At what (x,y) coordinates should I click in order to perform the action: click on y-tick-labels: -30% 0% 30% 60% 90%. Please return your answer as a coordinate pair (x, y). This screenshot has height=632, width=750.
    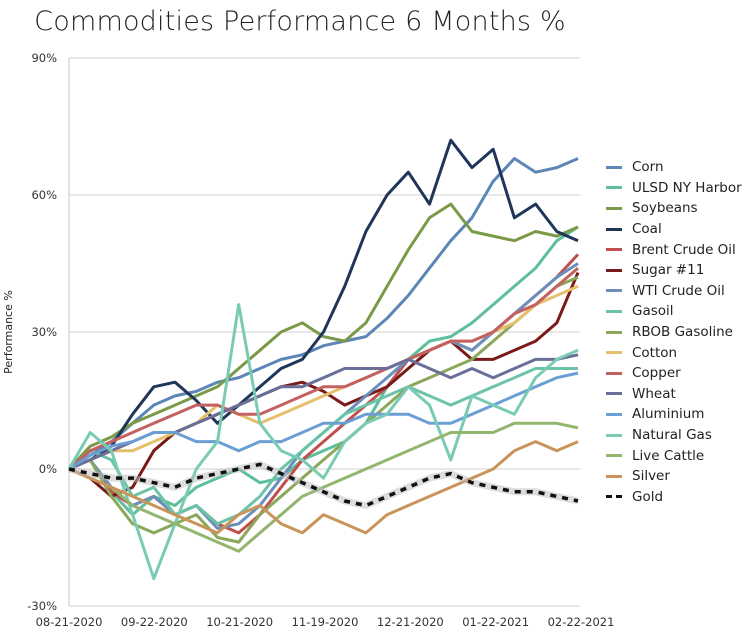
    Looking at the image, I should click on (42, 332).